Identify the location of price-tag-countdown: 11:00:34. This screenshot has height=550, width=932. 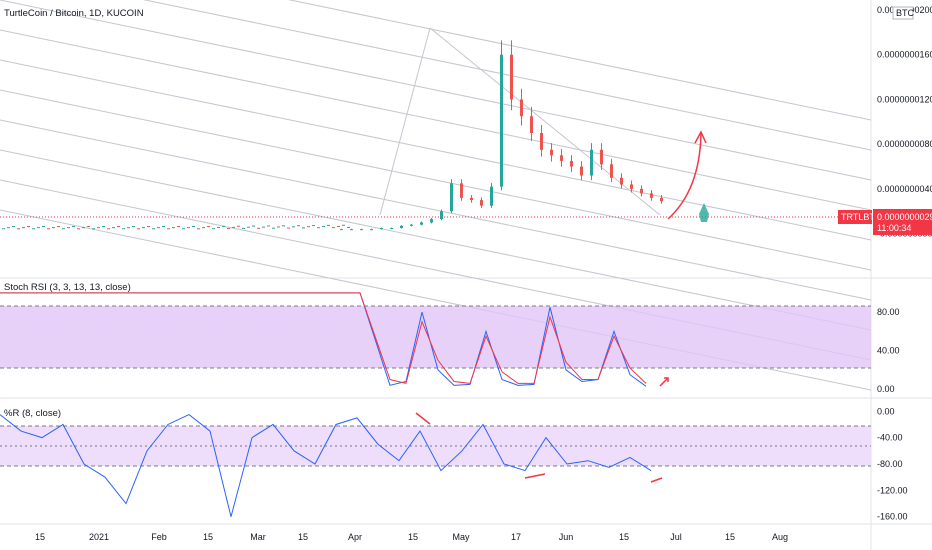
(894, 228).